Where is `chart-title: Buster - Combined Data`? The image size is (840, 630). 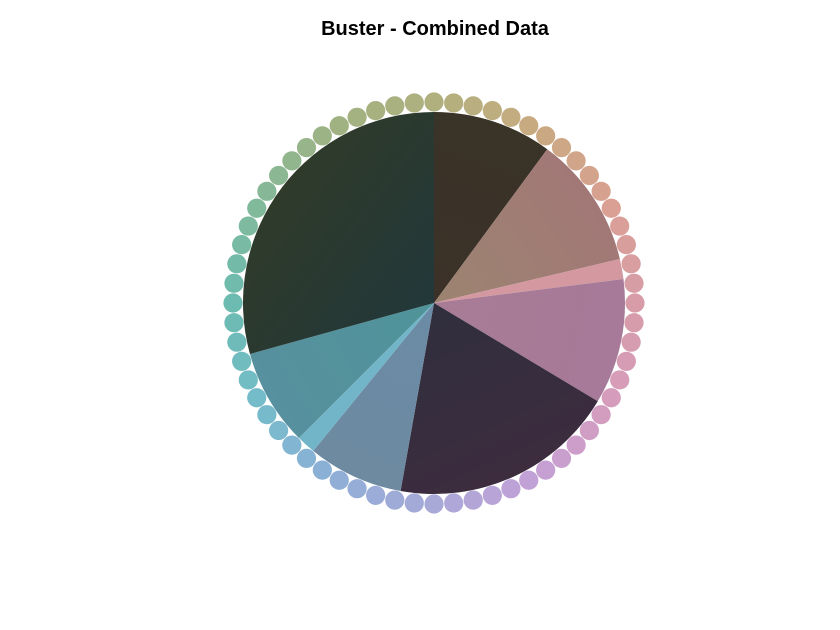
chart-title: Buster - Combined Data is located at coordinates (435, 29).